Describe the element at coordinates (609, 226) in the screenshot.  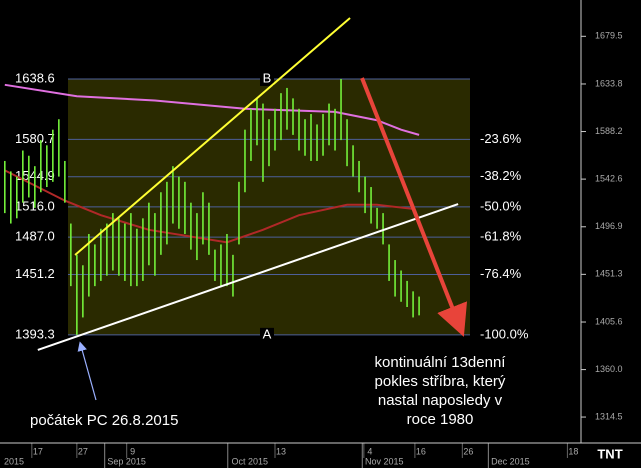
I see `y-tick-label: 1496.9` at that location.